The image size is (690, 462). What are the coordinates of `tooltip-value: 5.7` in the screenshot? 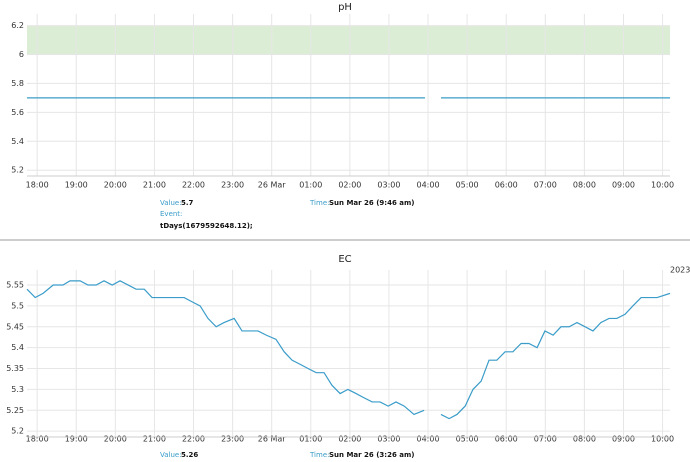 It's located at (187, 203).